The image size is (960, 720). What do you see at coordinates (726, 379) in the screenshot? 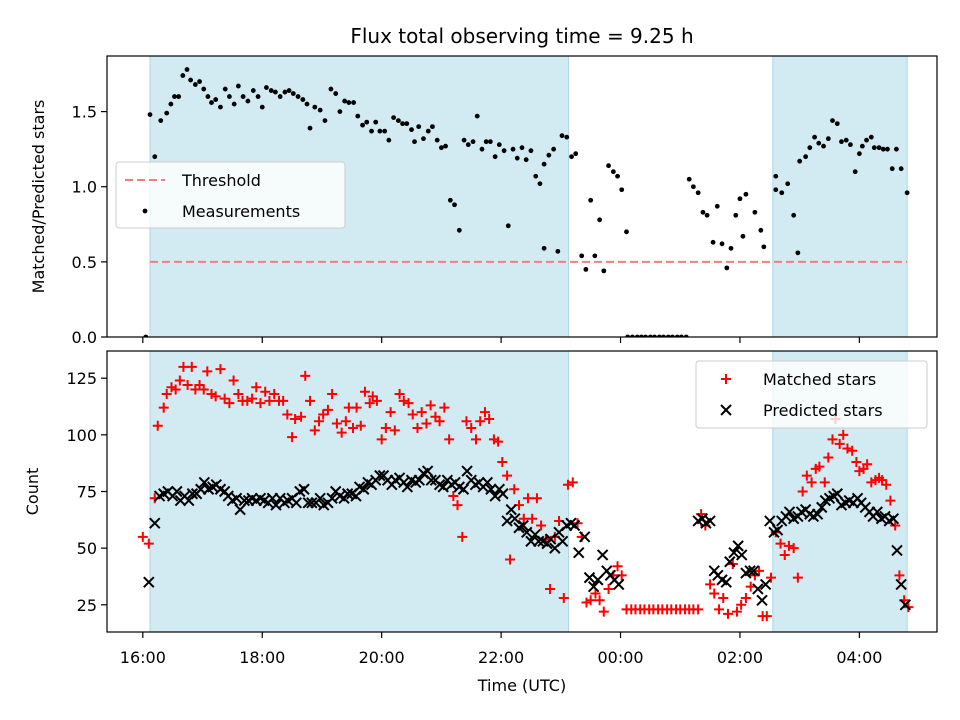
I see `legend-matched-swatch` at bounding box center [726, 379].